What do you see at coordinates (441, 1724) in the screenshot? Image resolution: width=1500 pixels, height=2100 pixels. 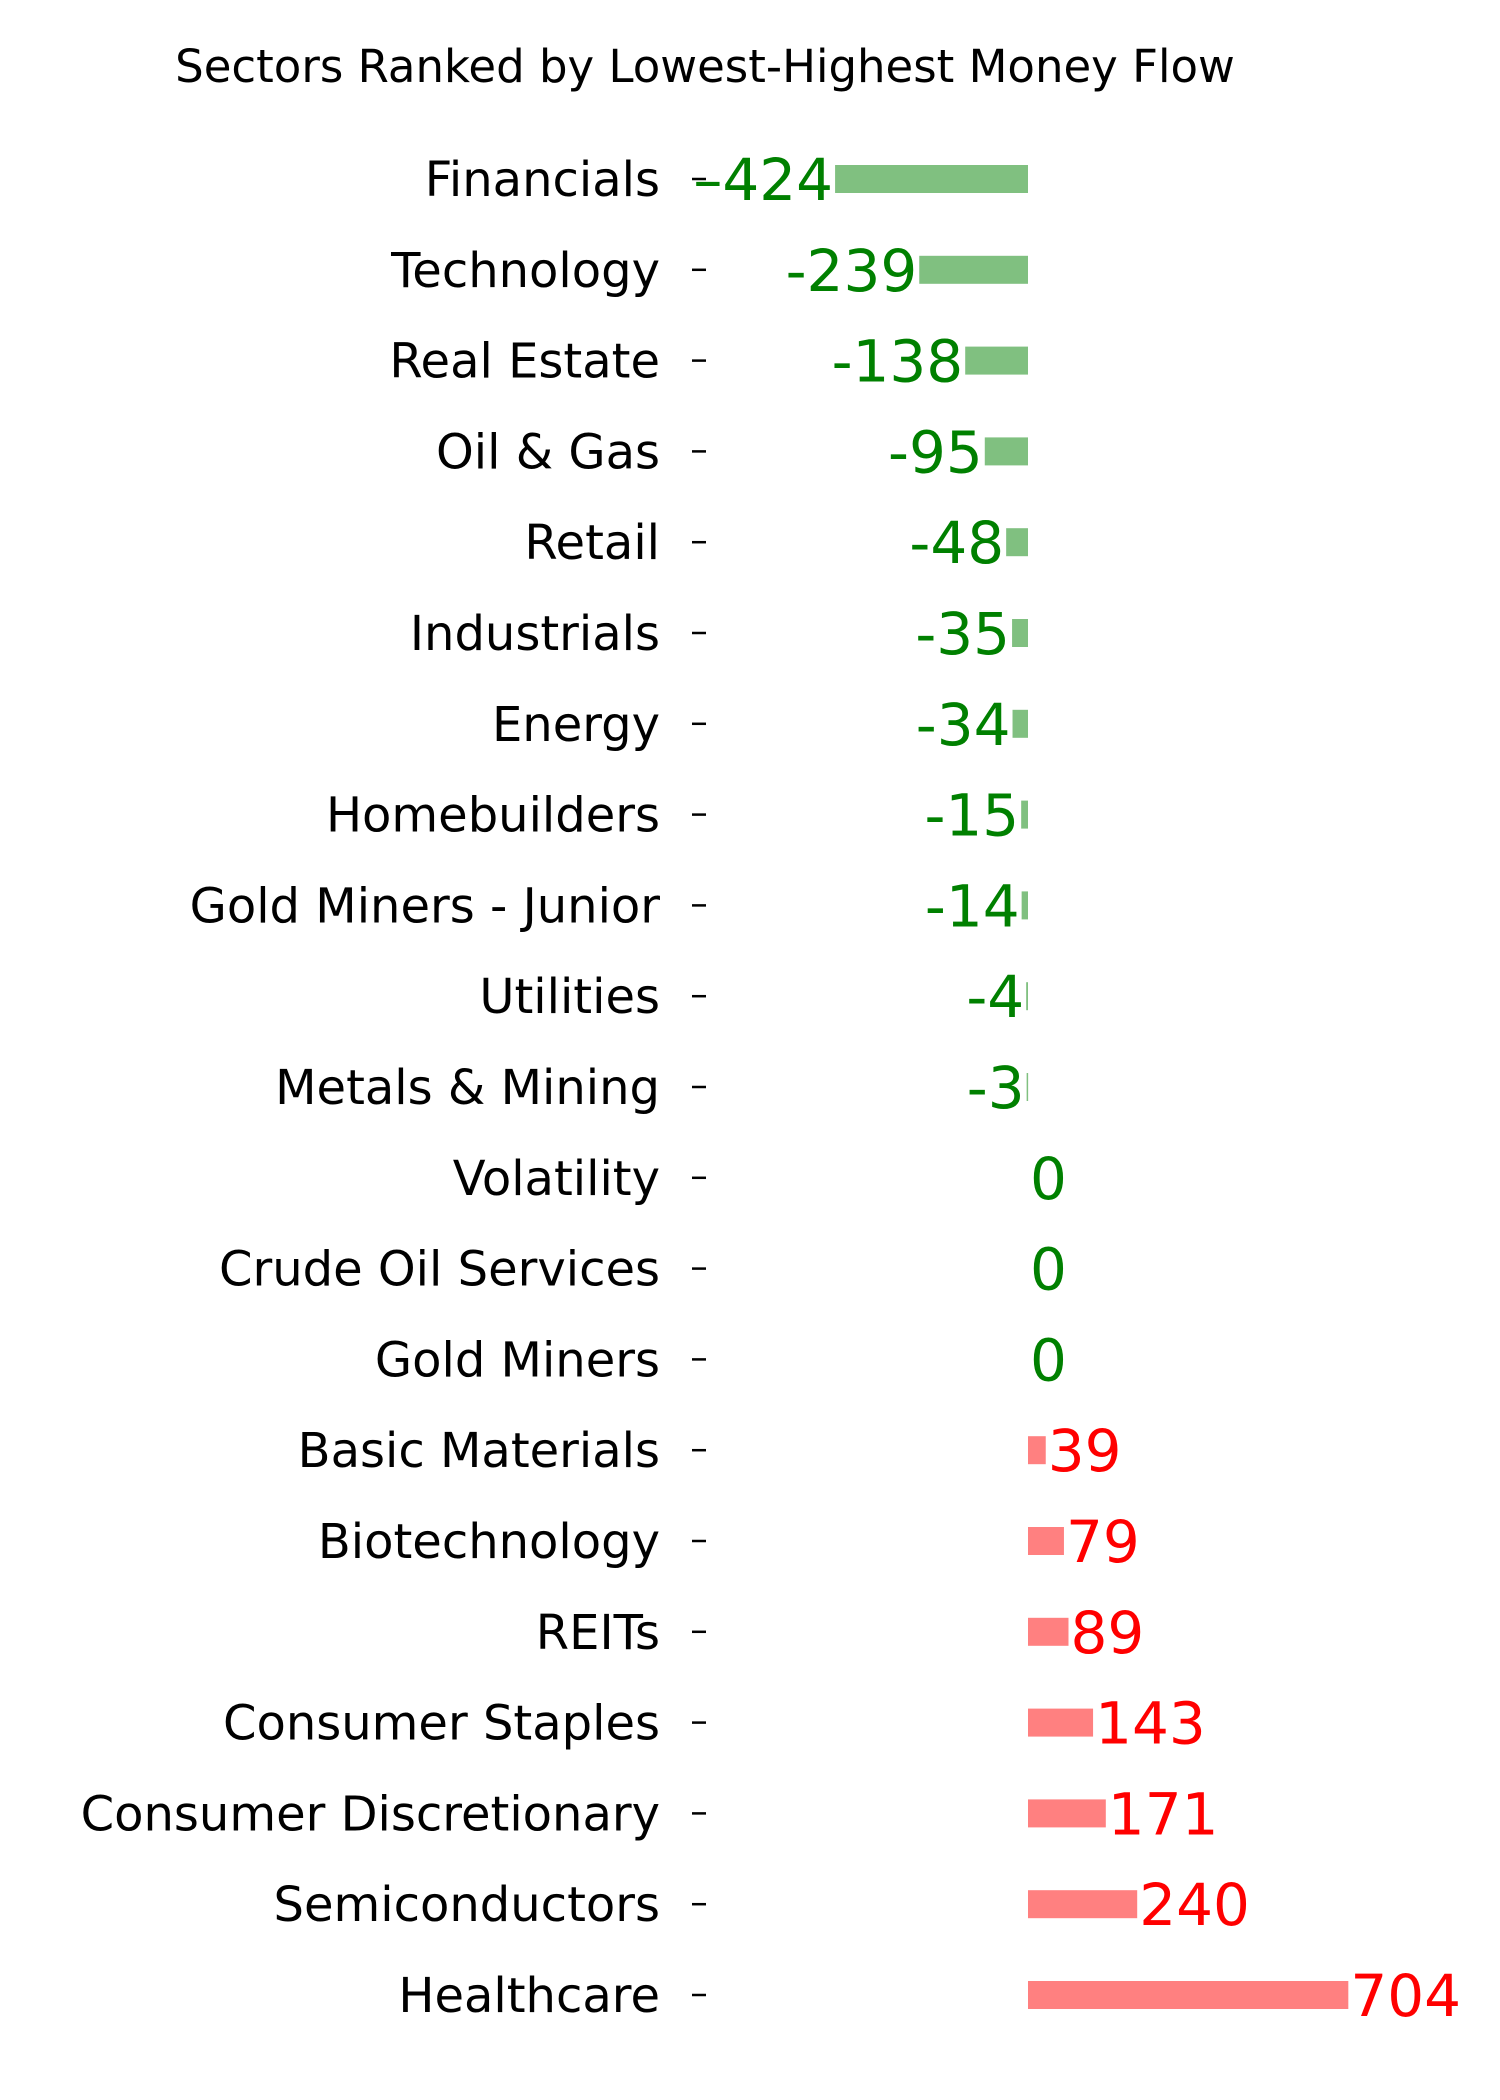 I see `category-label: Consumer Staples` at bounding box center [441, 1724].